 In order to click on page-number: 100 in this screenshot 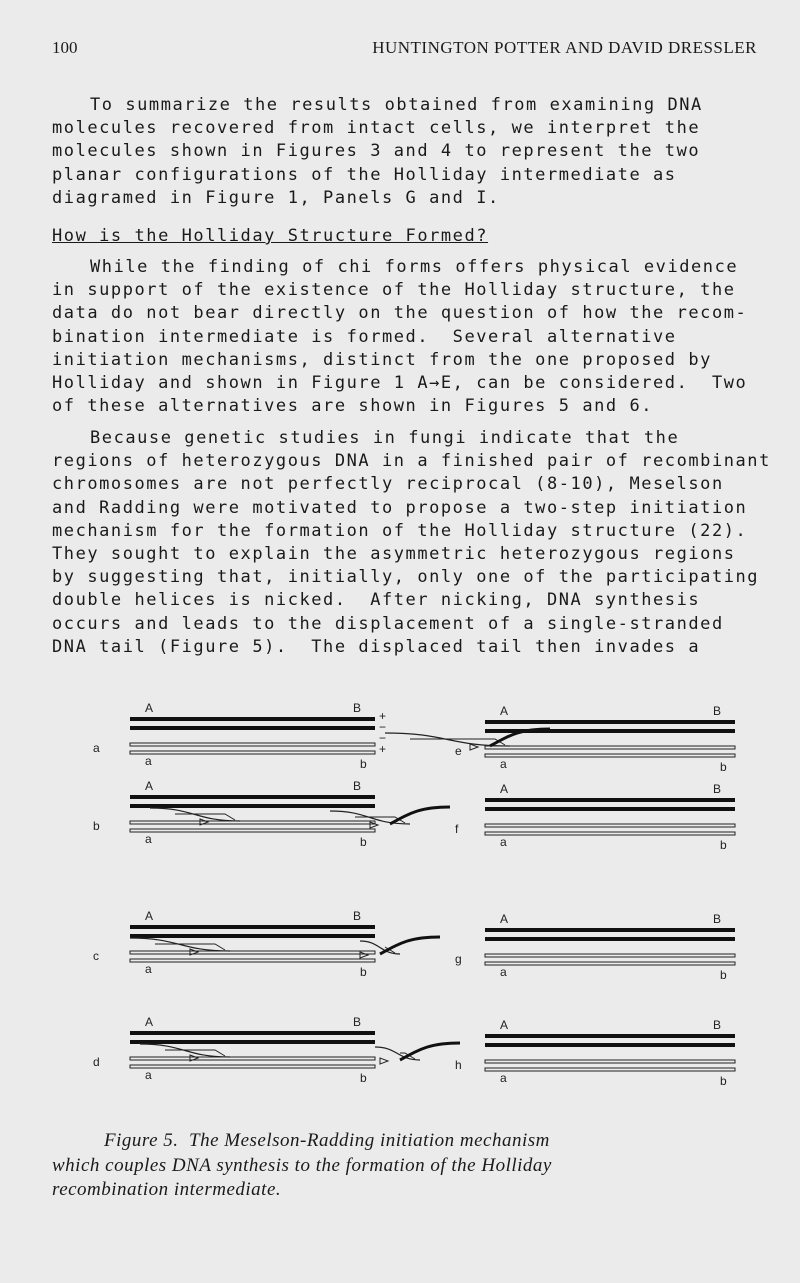, I will do `click(65, 47)`.